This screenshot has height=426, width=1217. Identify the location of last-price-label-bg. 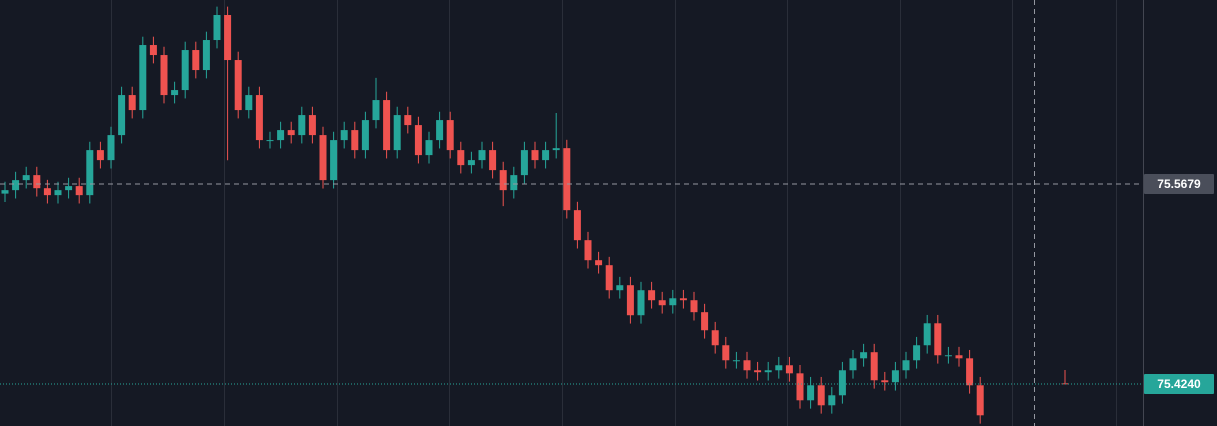
(1179, 384).